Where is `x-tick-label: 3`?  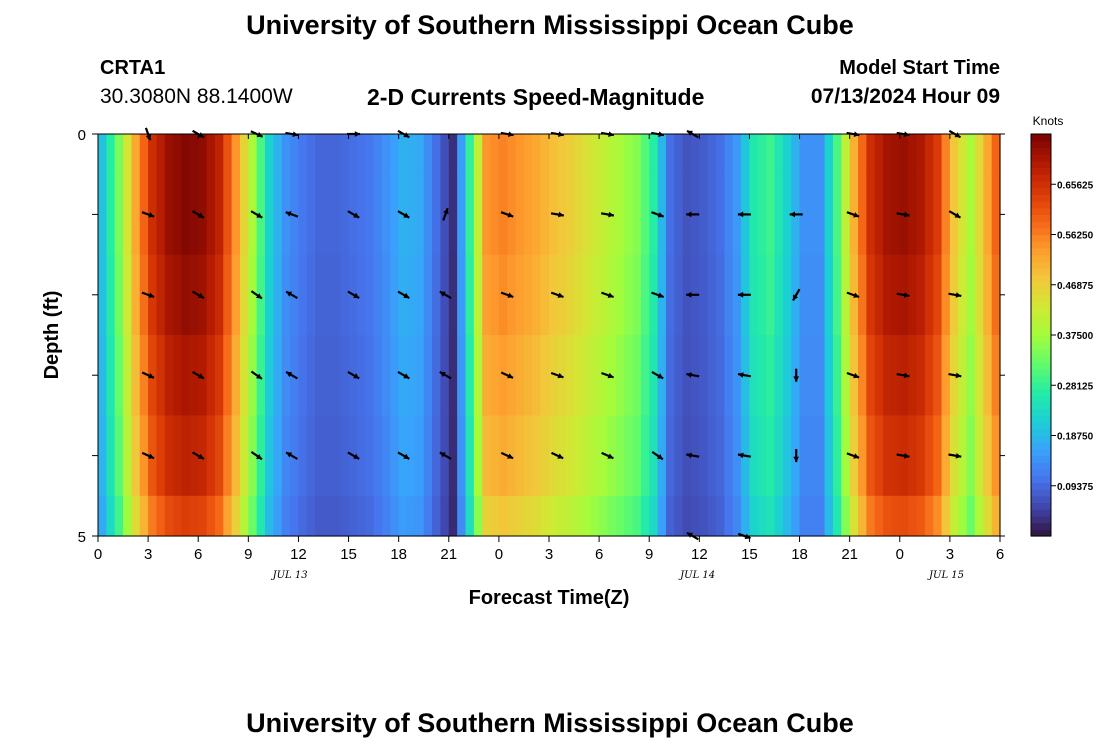 x-tick-label: 3 is located at coordinates (549, 554).